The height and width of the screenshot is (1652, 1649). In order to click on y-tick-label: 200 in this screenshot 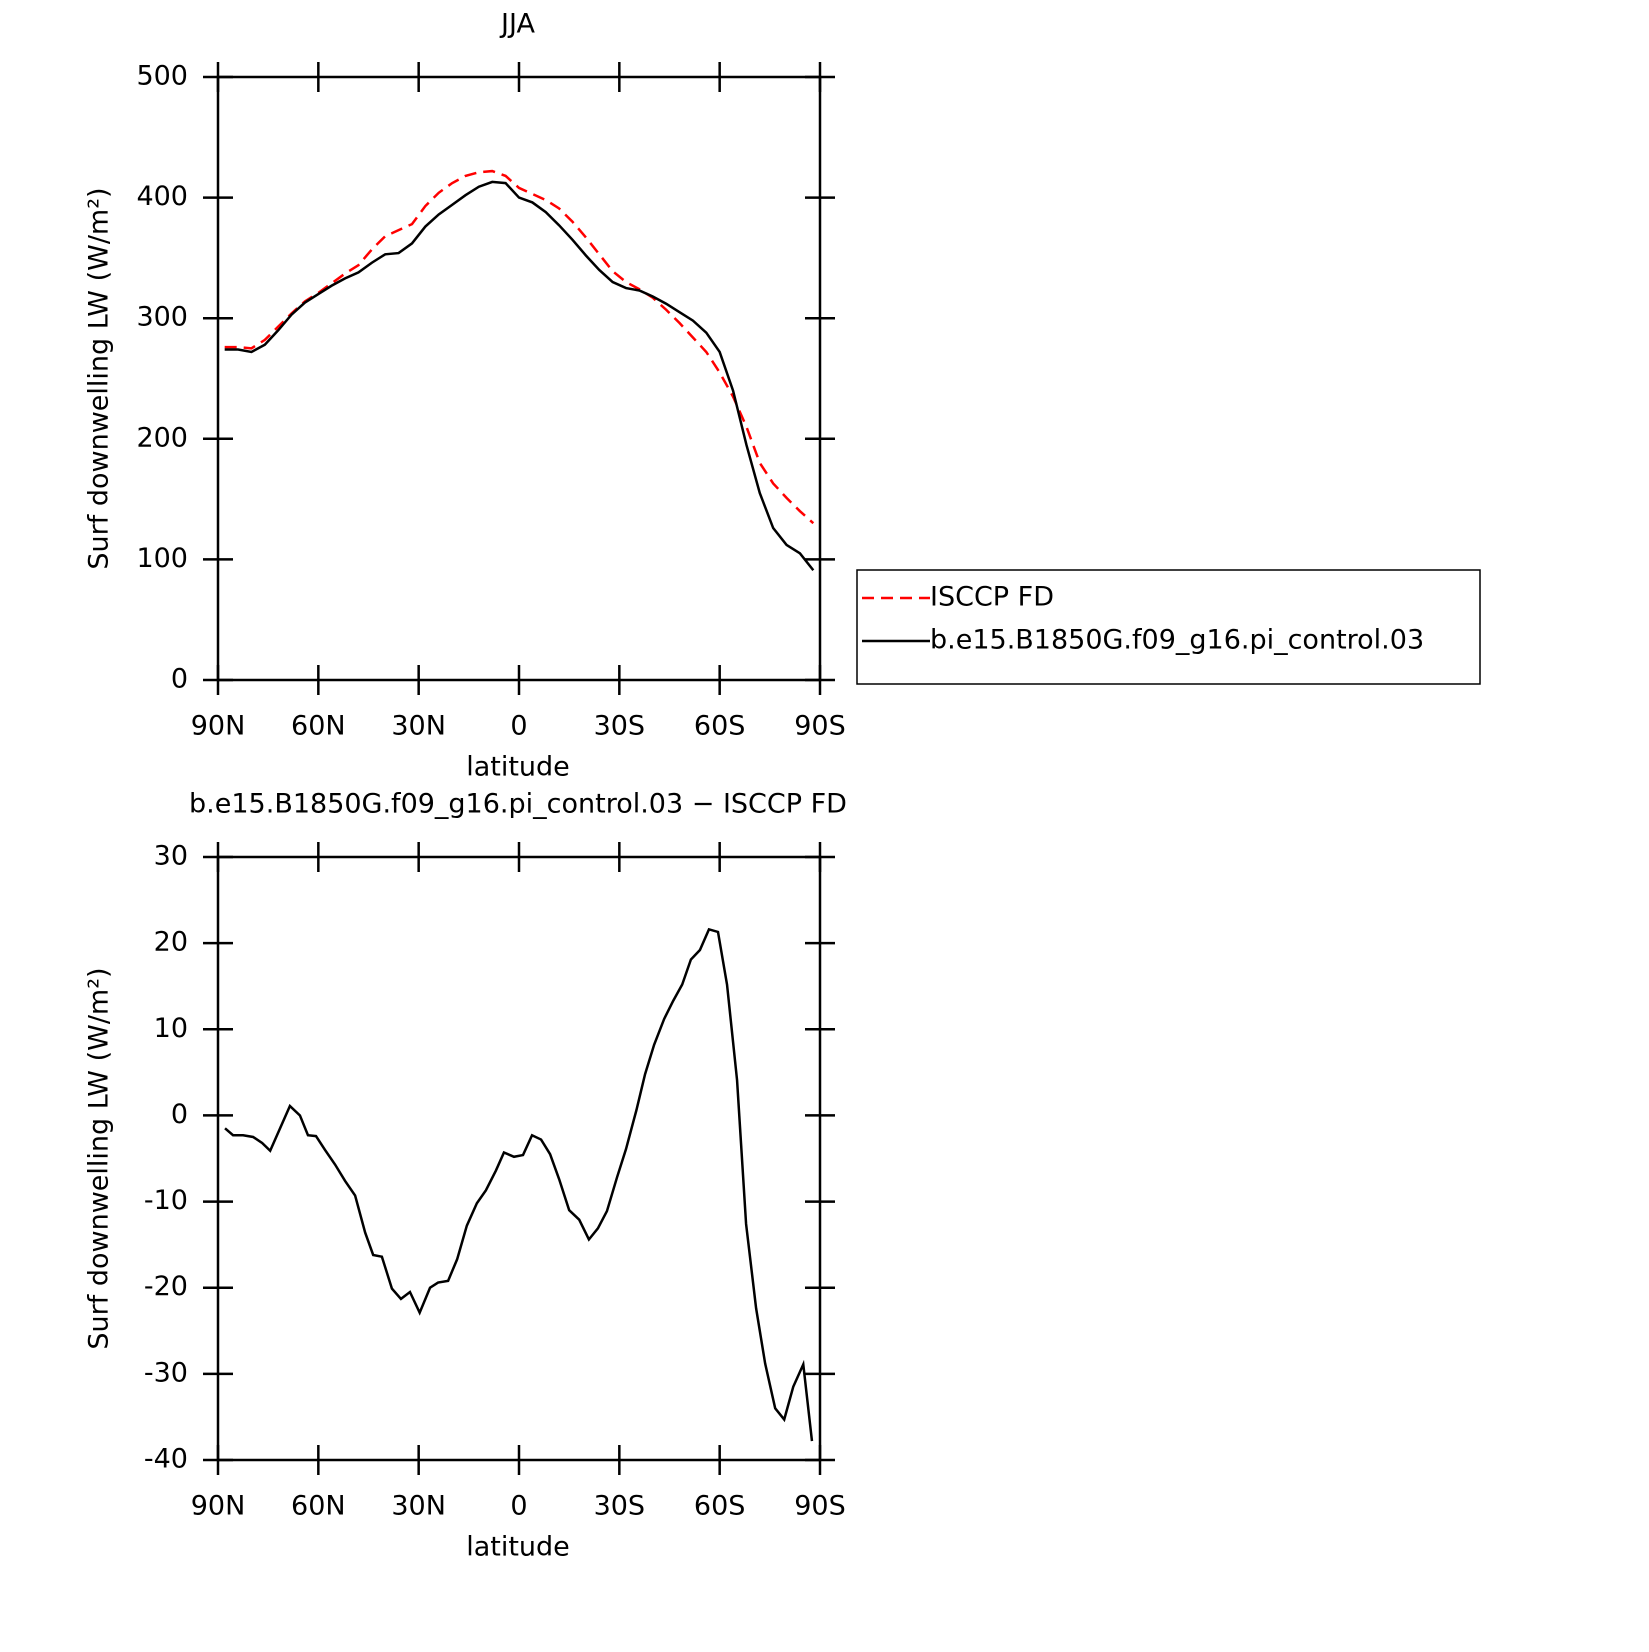, I will do `click(162, 437)`.